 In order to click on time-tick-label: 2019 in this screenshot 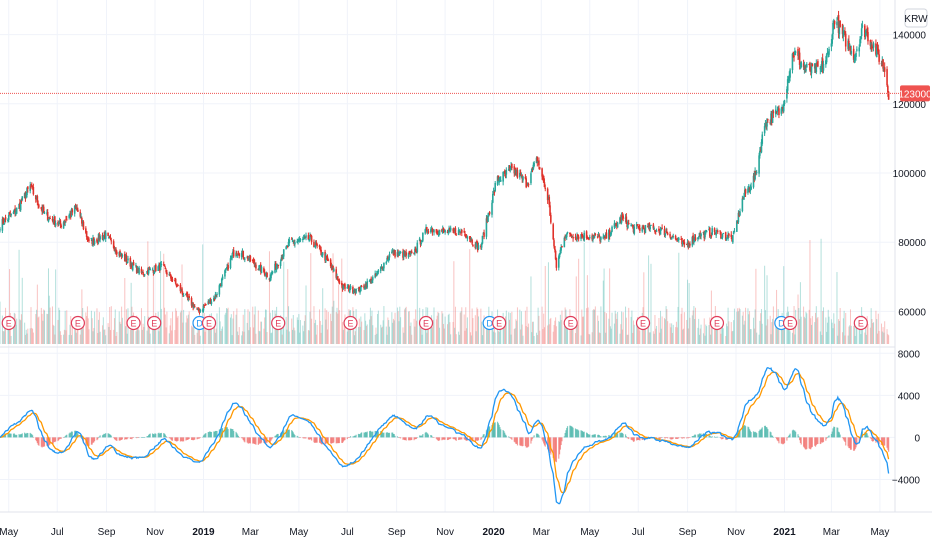, I will do `click(203, 532)`.